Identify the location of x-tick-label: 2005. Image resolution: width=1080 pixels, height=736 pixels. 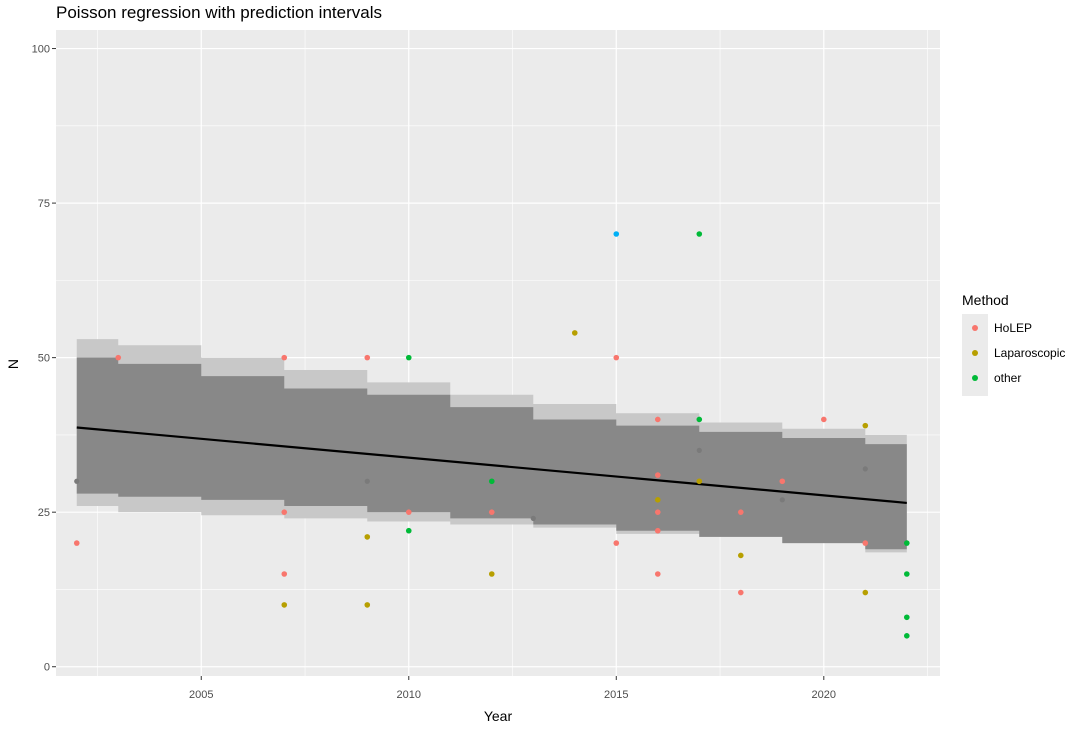
(201, 695).